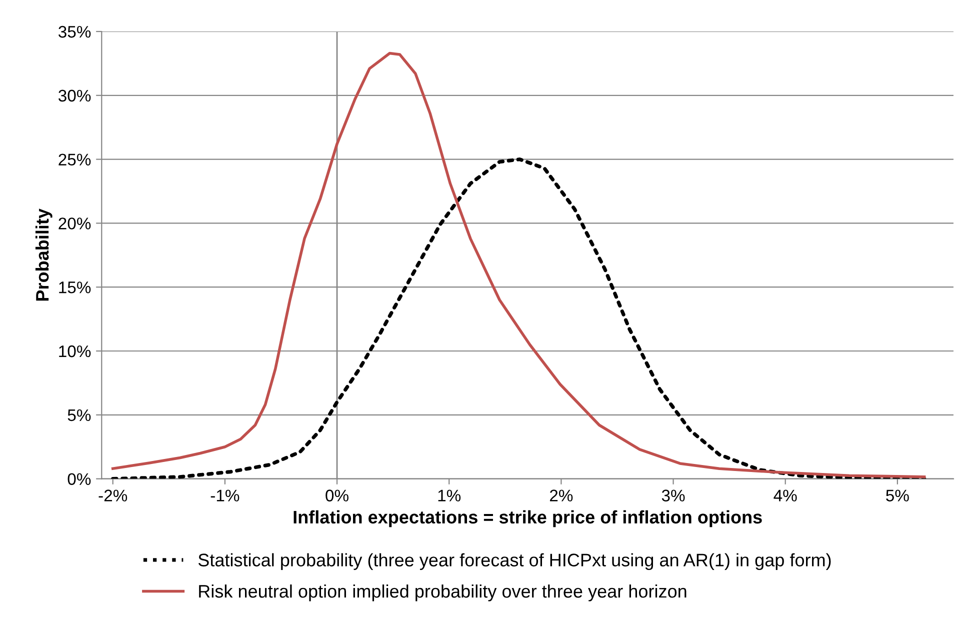  I want to click on y-tick-label: 20%, so click(74, 224).